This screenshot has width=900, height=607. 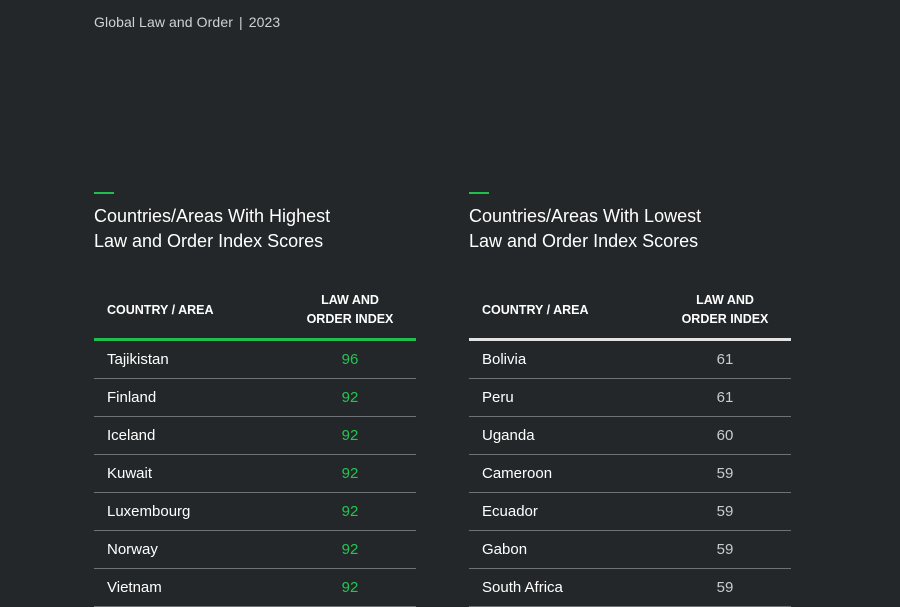 I want to click on table-row: Bolivia 61, so click(x=630, y=360).